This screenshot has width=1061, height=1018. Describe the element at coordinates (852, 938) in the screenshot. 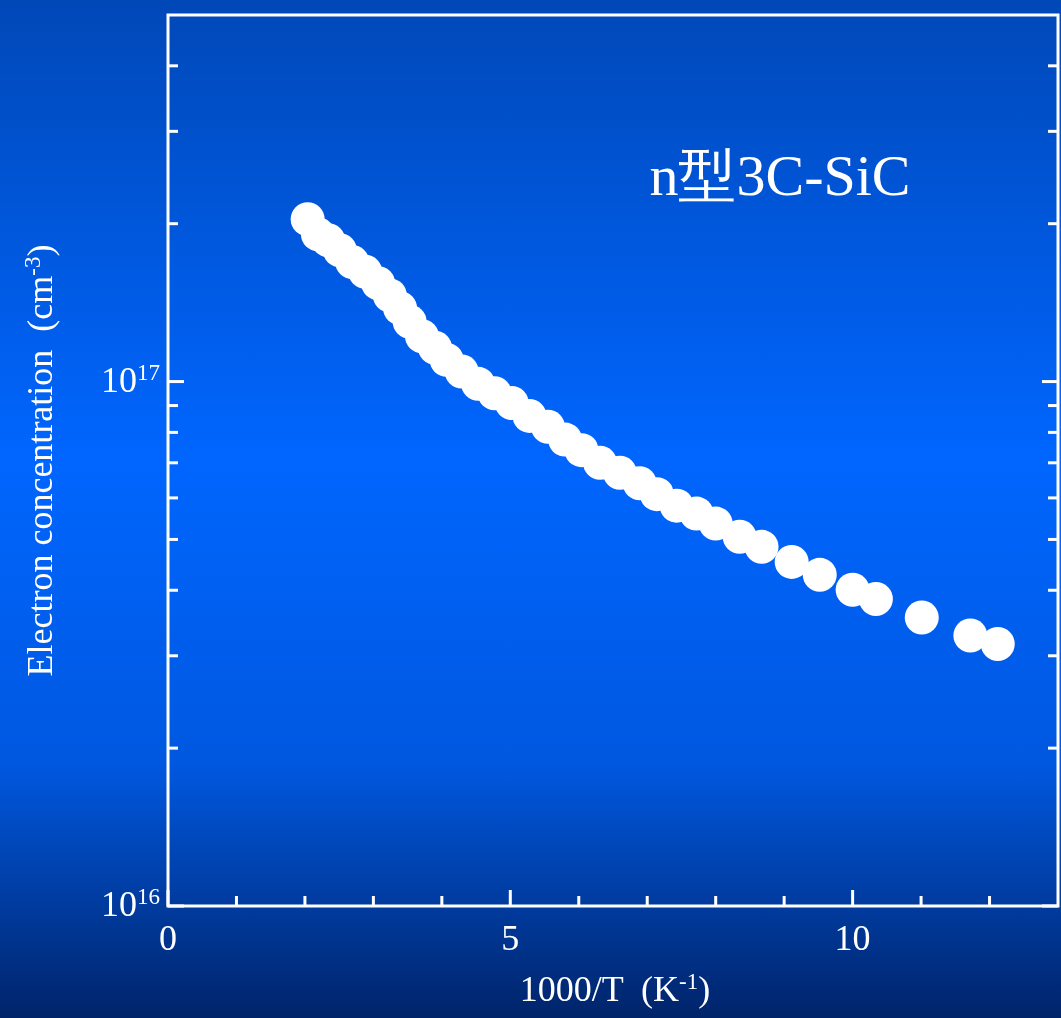

I see `x-tick-label: 10` at that location.